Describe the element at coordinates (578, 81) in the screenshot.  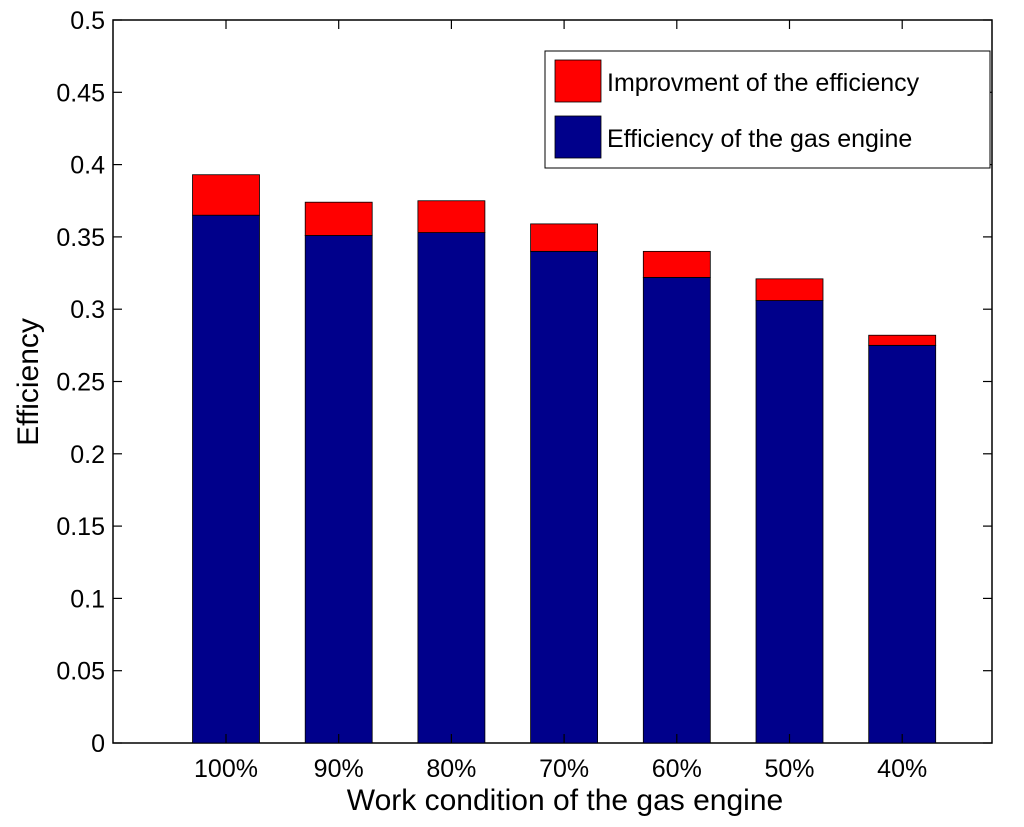
I see `legend-swatch-improvement` at that location.